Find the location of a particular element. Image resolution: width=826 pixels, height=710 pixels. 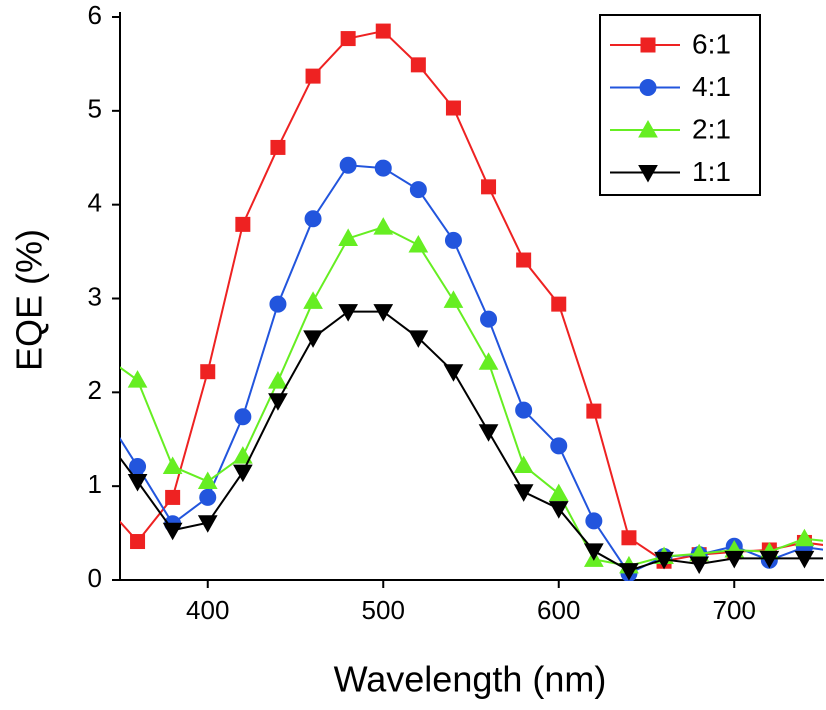

y-axis-label: EQE (%) is located at coordinates (29, 300).